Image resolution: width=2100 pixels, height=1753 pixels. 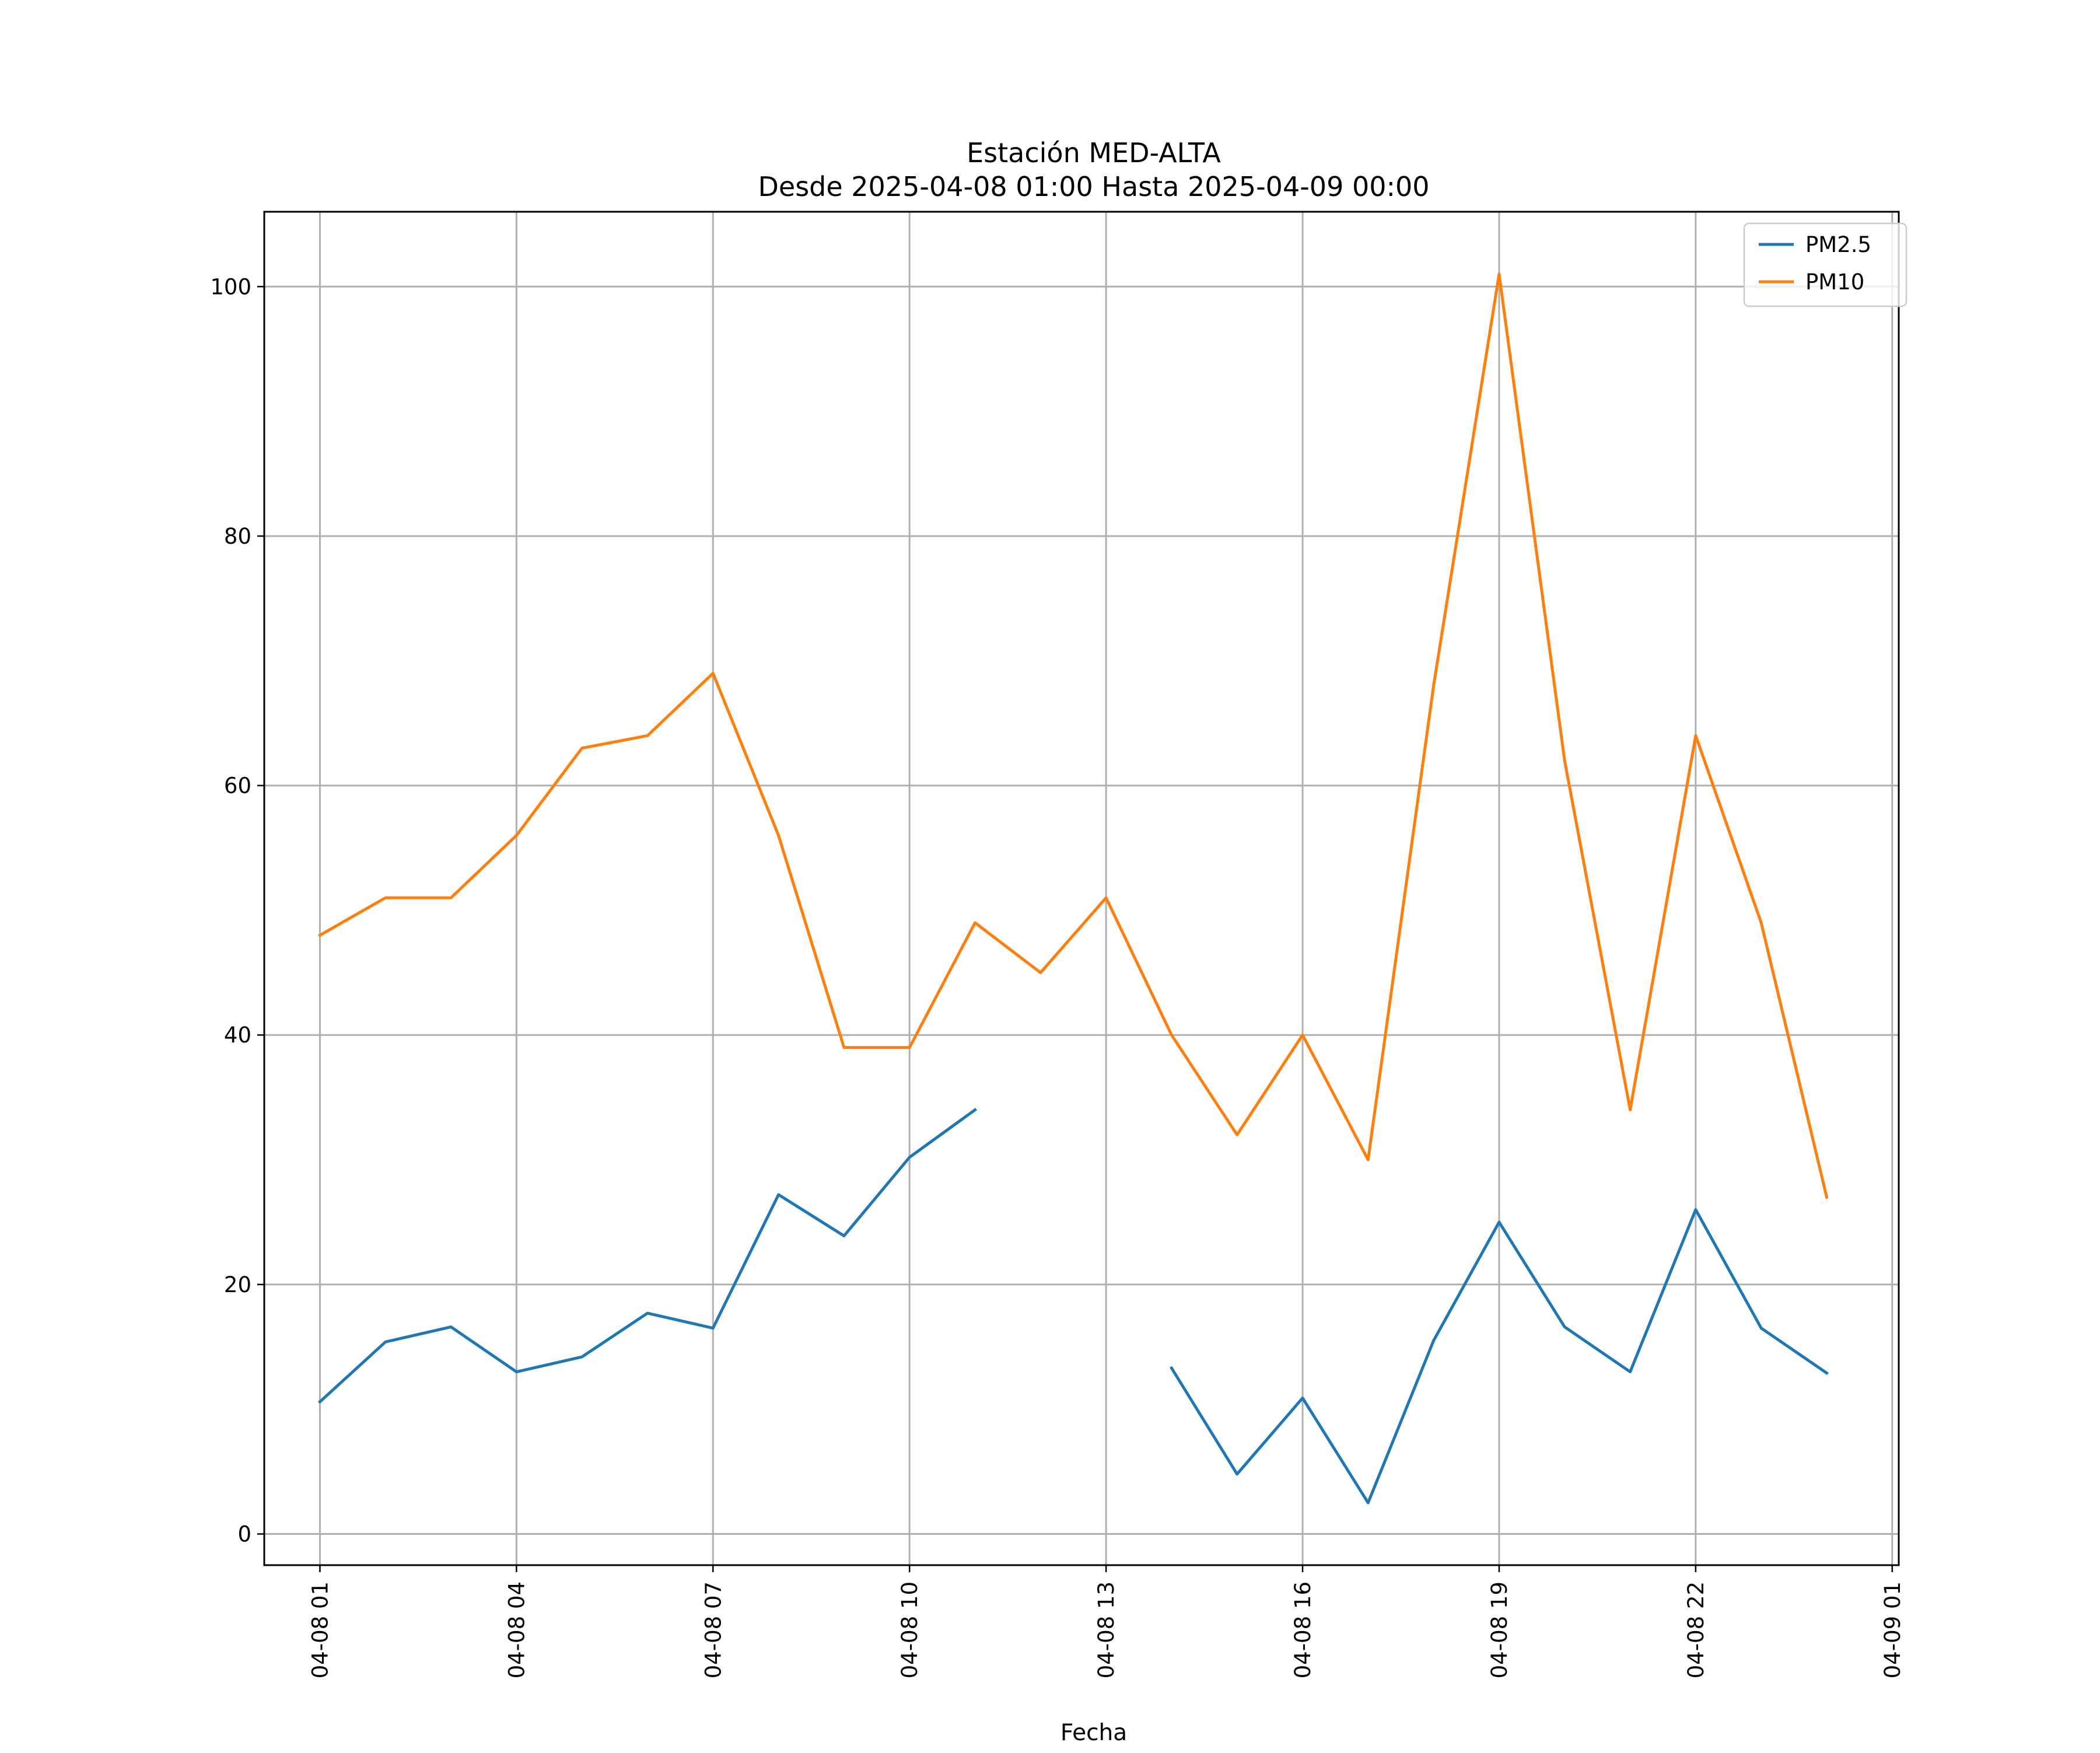 What do you see at coordinates (1302, 1629) in the screenshot?
I see `x-tick-label: 04-08 16` at bounding box center [1302, 1629].